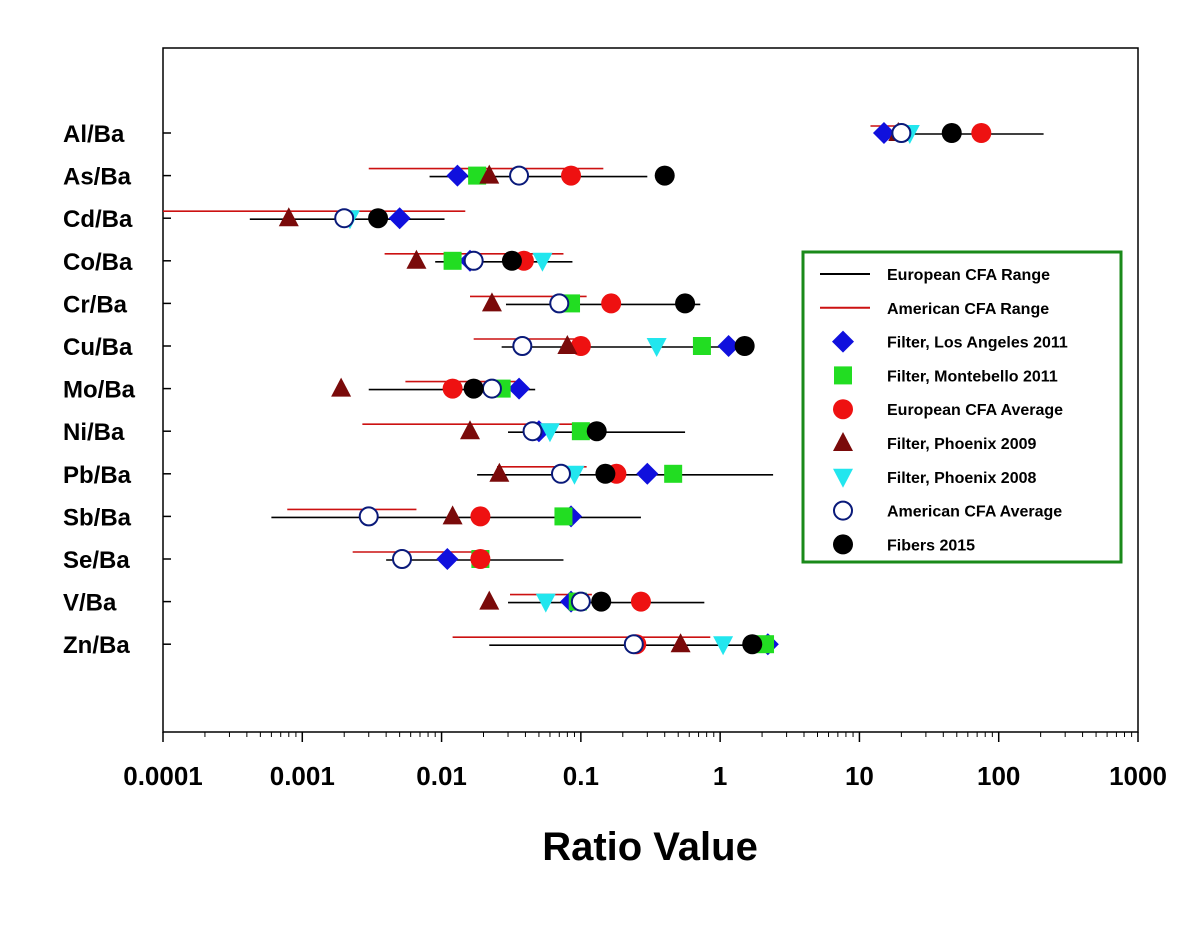 This screenshot has width=1200, height=928. What do you see at coordinates (998, 776) in the screenshot?
I see `x-tick-label: 100` at bounding box center [998, 776].